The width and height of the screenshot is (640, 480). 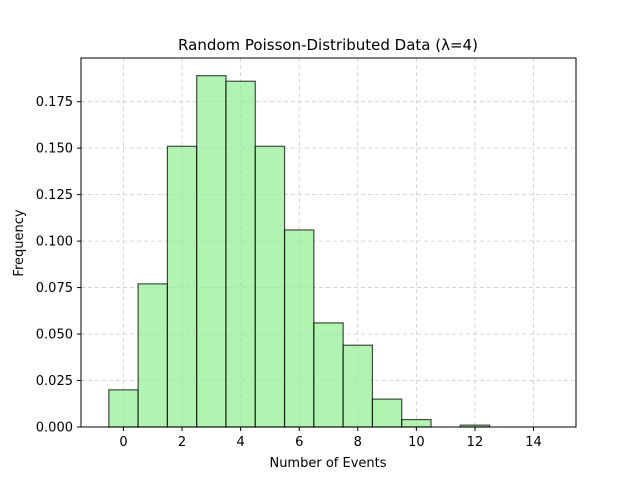 What do you see at coordinates (19, 242) in the screenshot?
I see `y-axis-label: Frequency` at bounding box center [19, 242].